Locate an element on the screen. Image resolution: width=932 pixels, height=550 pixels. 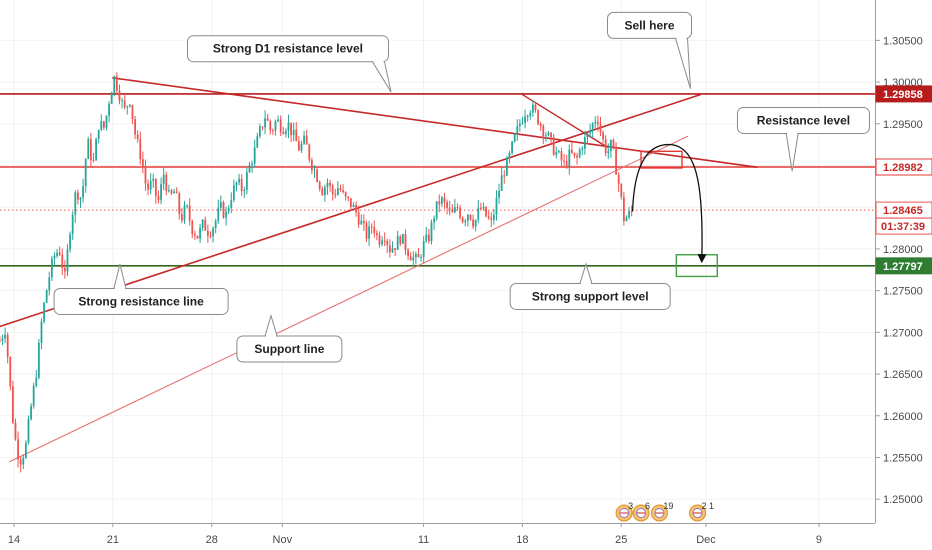
time-axis: 14 21 28 Nov 11 18 25 Dec 9 is located at coordinates (437, 534).